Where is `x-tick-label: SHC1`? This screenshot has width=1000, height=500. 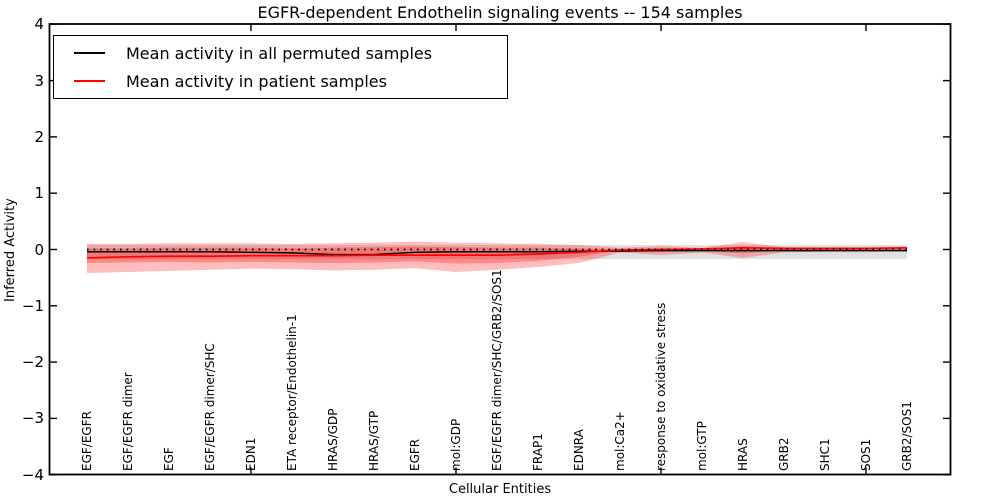
x-tick-label: SHC1 is located at coordinates (824, 454).